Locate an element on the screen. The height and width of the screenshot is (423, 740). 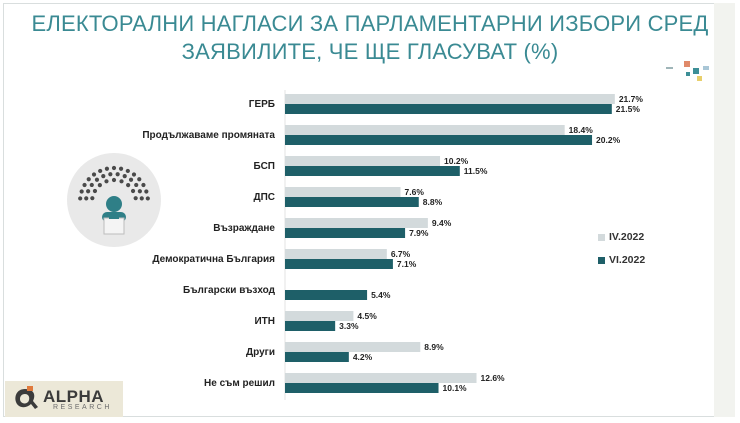
data-label: 4.5% is located at coordinates (367, 316).